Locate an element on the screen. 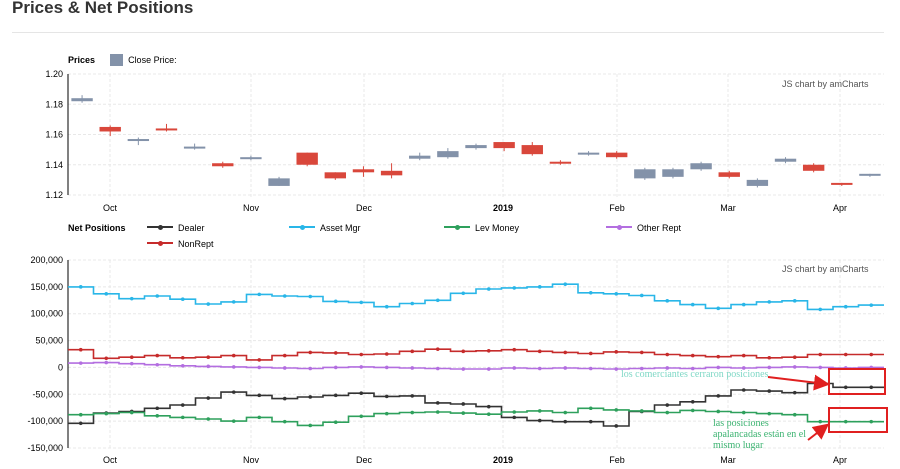 The height and width of the screenshot is (469, 900). series-line-asset-mgr is located at coordinates (476, 297).